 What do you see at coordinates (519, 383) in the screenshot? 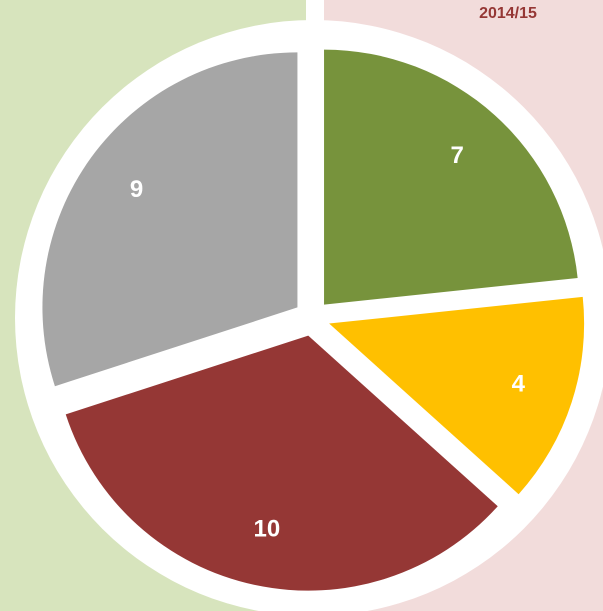
I see `data-label: 4` at bounding box center [519, 383].